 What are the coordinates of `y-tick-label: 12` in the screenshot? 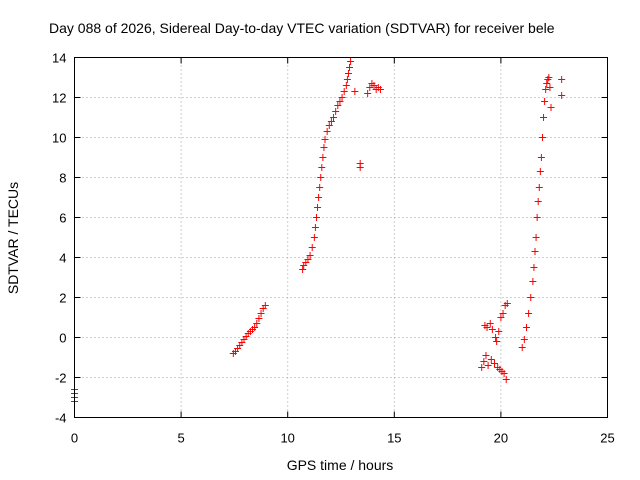 It's located at (59, 98).